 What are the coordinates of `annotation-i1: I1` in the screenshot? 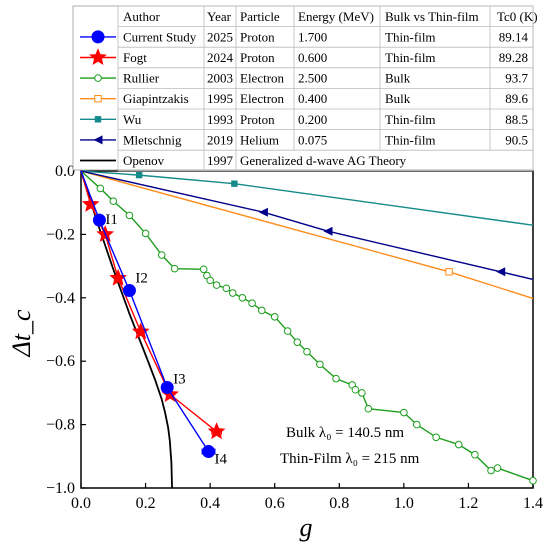 It's located at (111, 220).